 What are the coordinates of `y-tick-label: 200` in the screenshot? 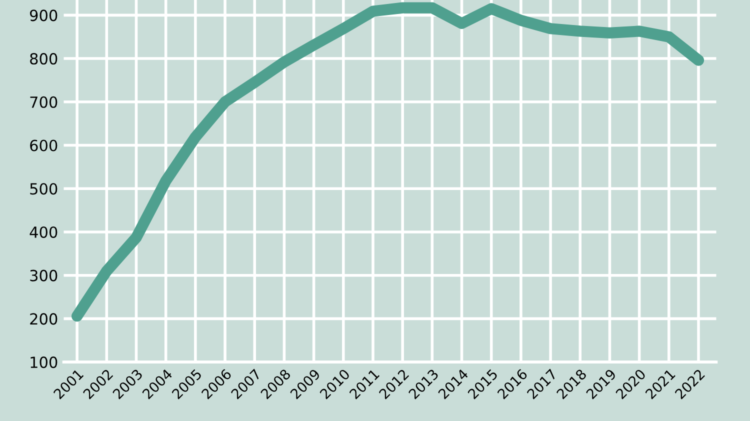 It's located at (44, 319).